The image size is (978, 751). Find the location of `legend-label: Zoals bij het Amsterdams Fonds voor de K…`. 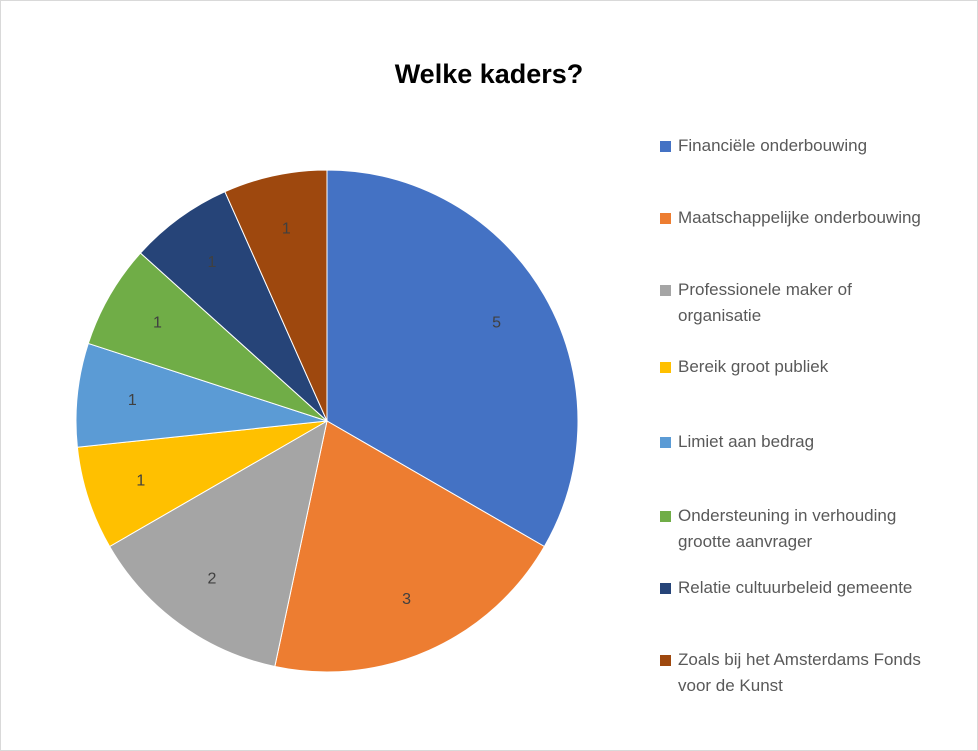

legend-label: Zoals bij het Amsterdams Fonds voor de K… is located at coordinates (799, 672).